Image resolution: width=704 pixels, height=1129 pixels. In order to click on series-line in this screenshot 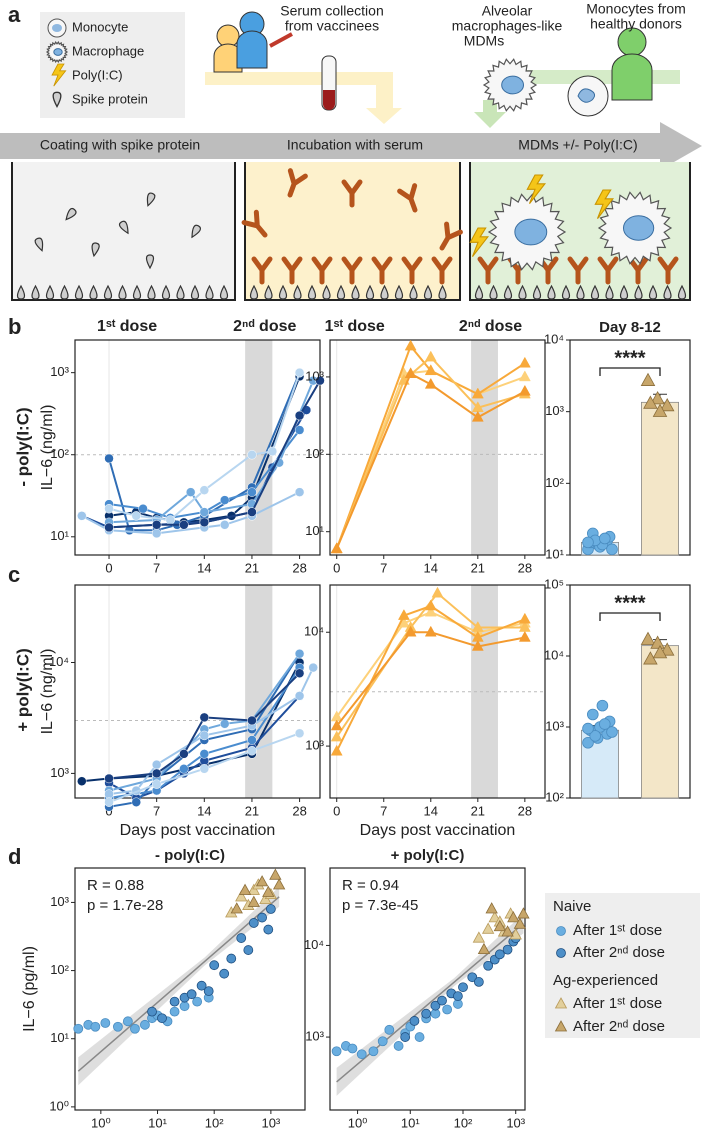, I will do `click(204, 733)`.